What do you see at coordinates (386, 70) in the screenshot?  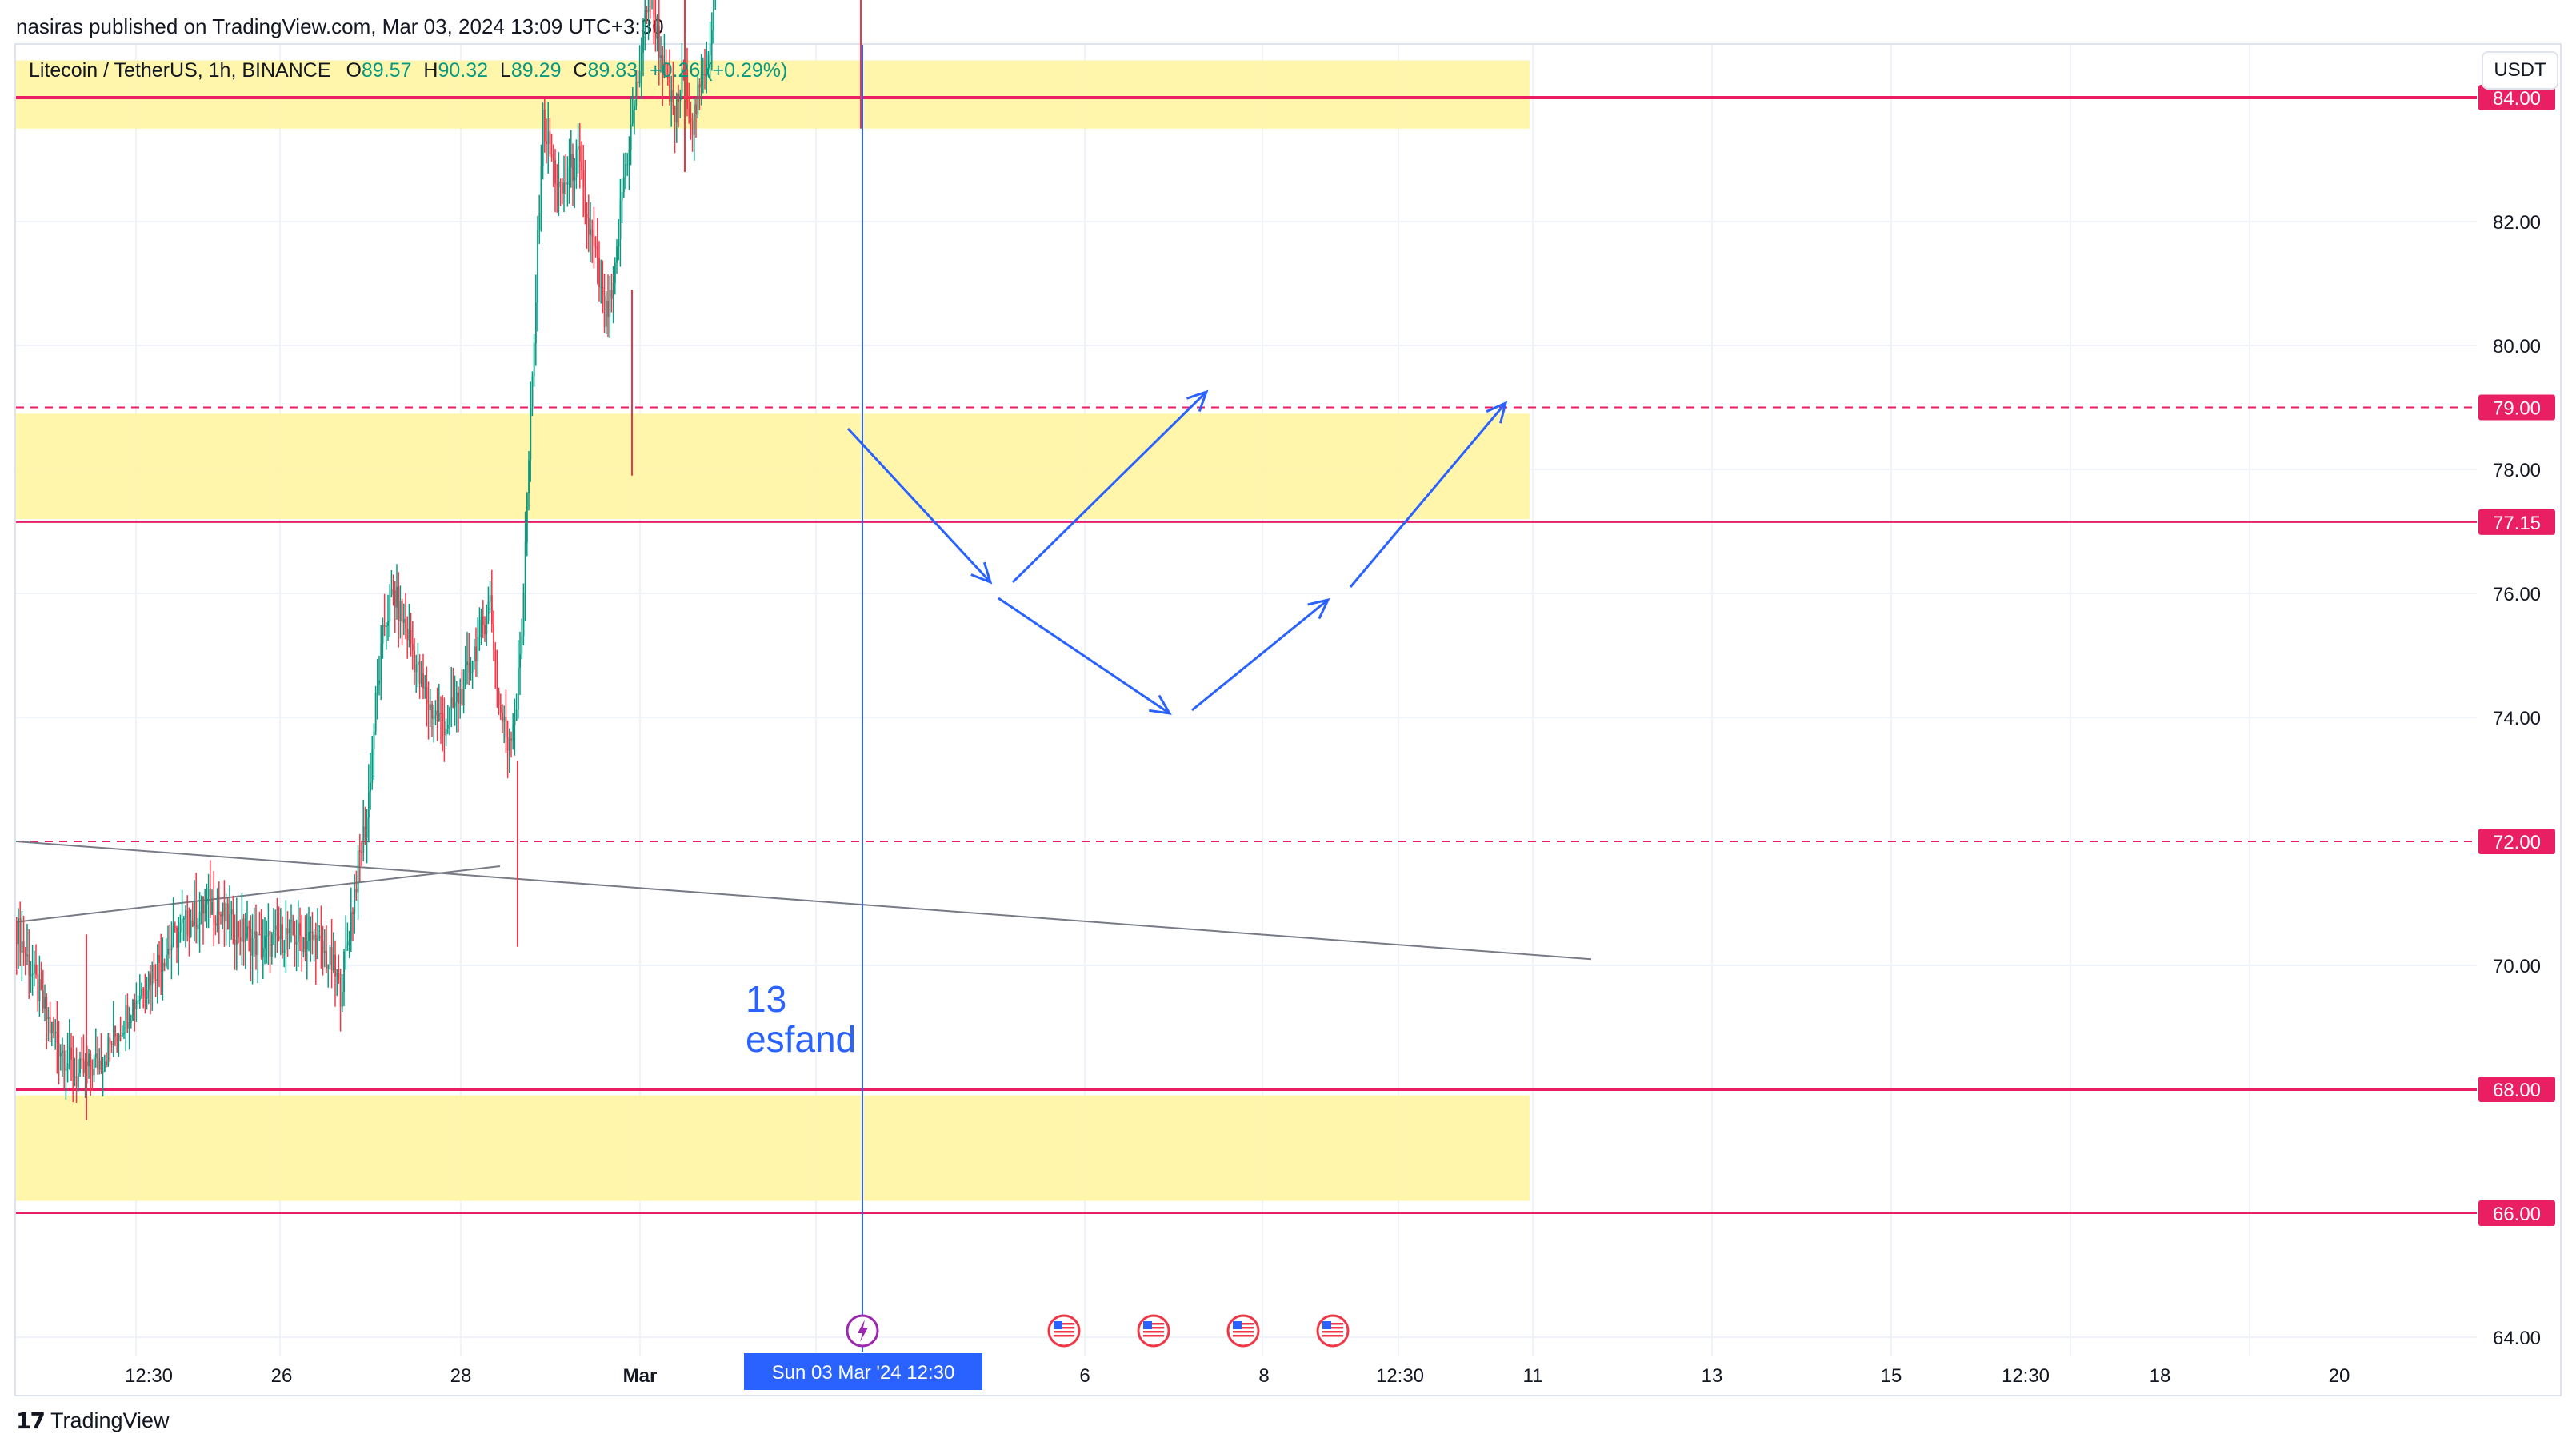 I see `open-value: 89.57` at bounding box center [386, 70].